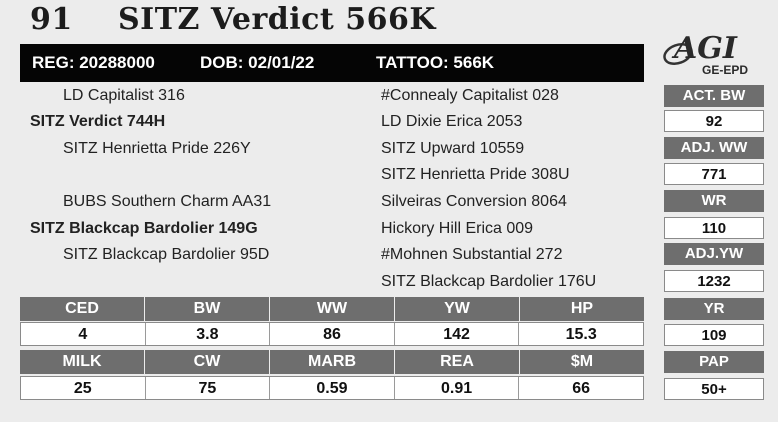 The width and height of the screenshot is (778, 422). What do you see at coordinates (704, 48) in the screenshot?
I see `agi-logo-text: AGI` at bounding box center [704, 48].